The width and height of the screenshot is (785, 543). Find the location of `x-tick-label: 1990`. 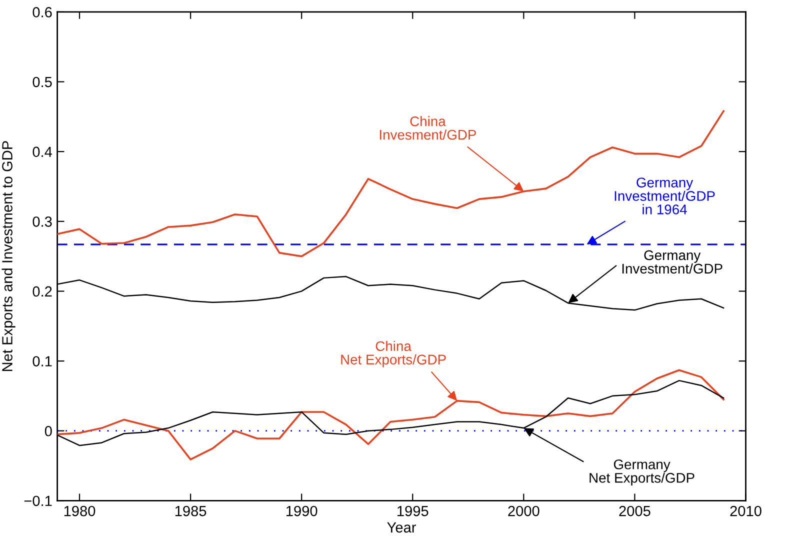

x-tick-label: 1990 is located at coordinates (302, 511).